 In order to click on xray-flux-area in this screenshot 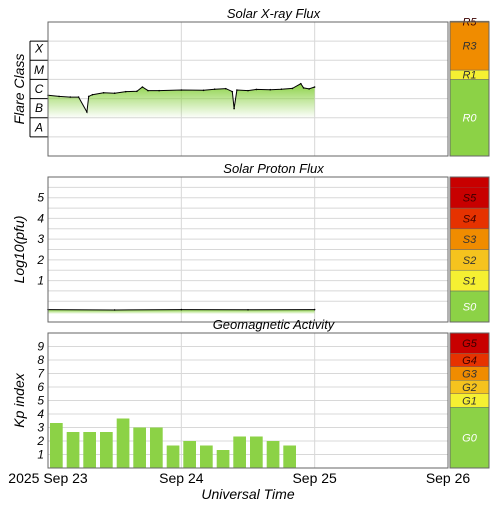, I will do `click(181, 101)`.